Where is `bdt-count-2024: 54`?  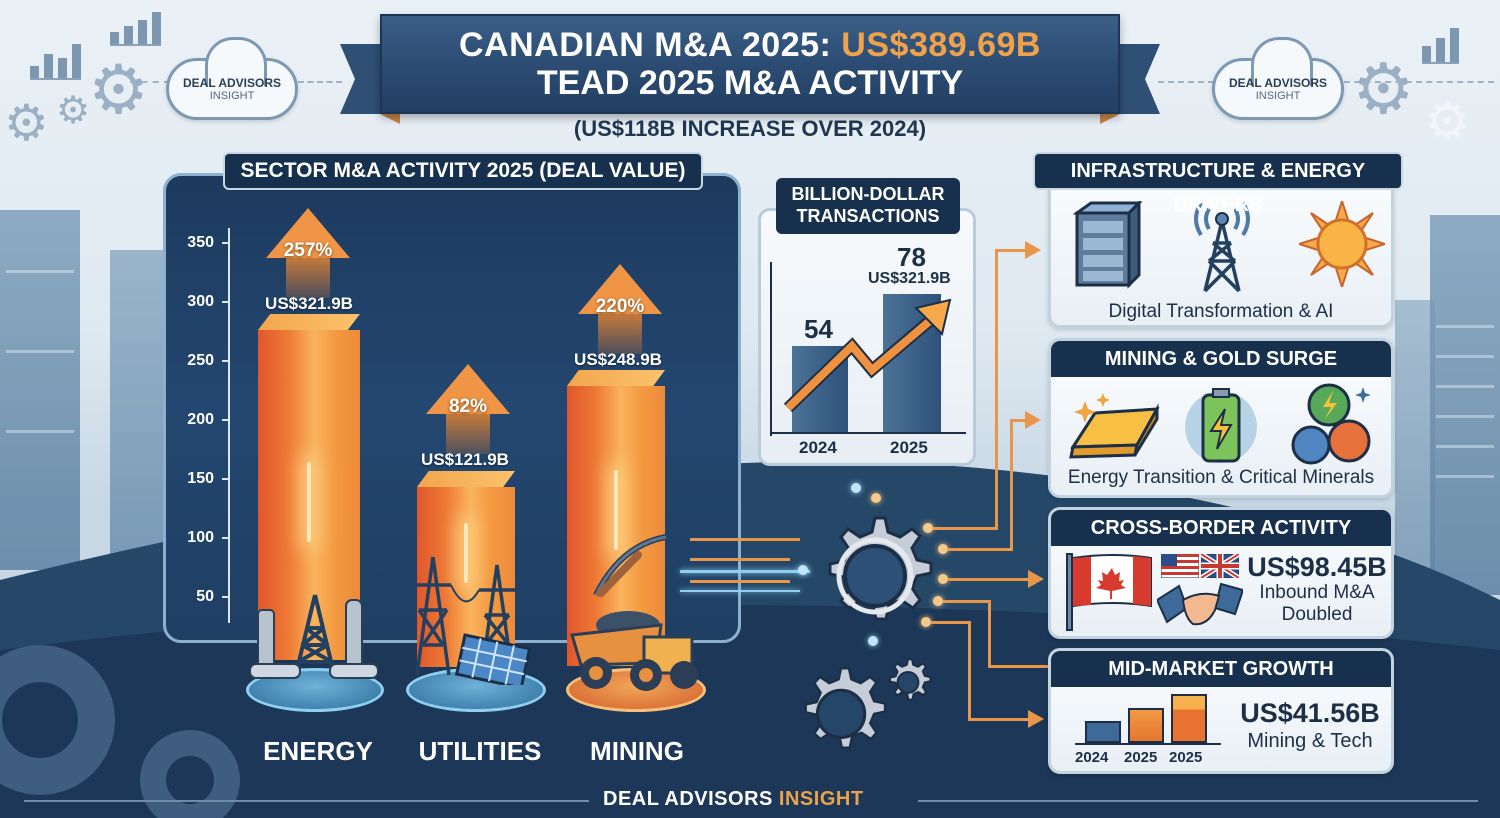
bdt-count-2024: 54 is located at coordinates (818, 329).